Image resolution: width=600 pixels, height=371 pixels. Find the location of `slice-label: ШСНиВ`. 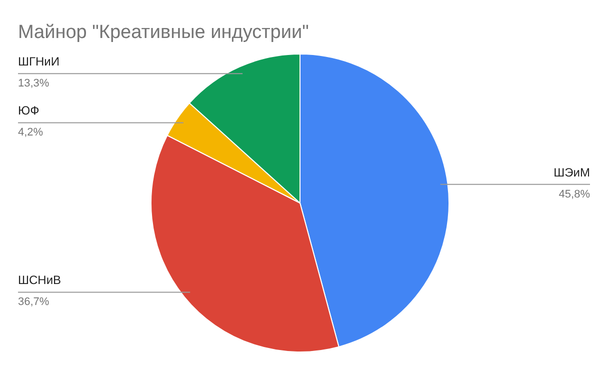

slice-label: ШСНиВ is located at coordinates (40, 280).